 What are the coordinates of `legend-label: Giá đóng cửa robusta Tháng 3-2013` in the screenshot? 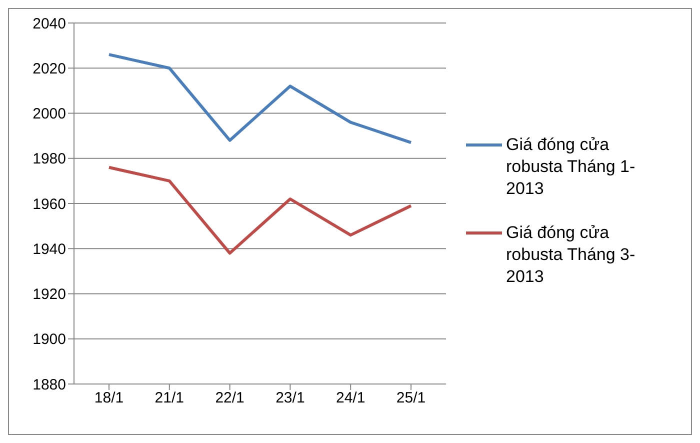 It's located at (571, 255).